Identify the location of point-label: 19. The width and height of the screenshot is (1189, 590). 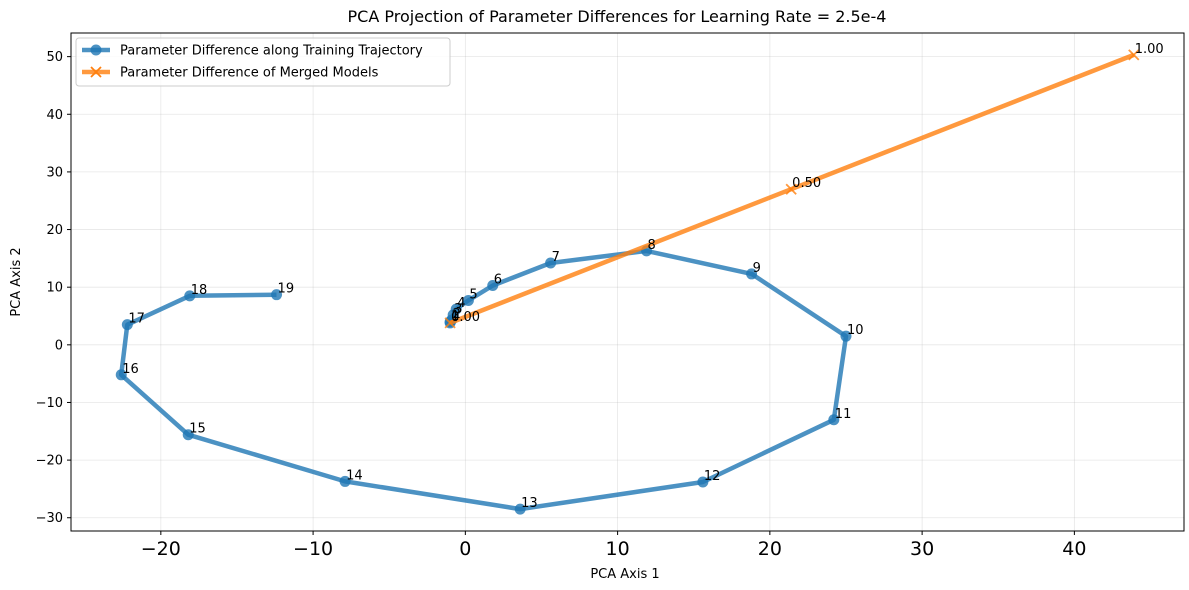
(286, 289).